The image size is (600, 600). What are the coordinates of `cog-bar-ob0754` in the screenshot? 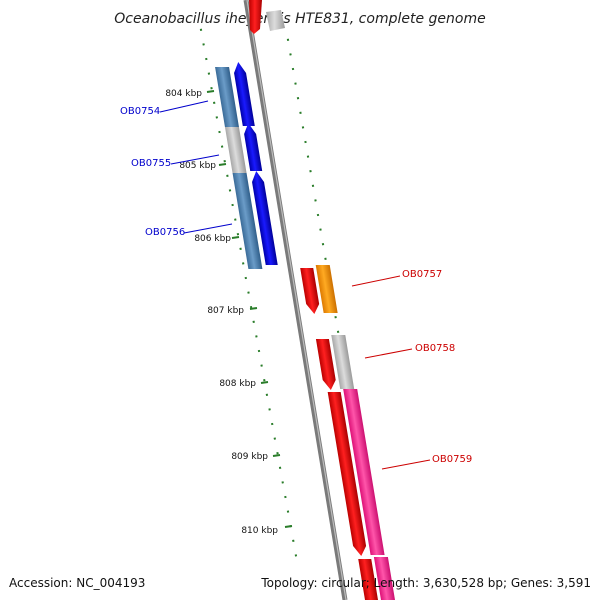 It's located at (227, 97).